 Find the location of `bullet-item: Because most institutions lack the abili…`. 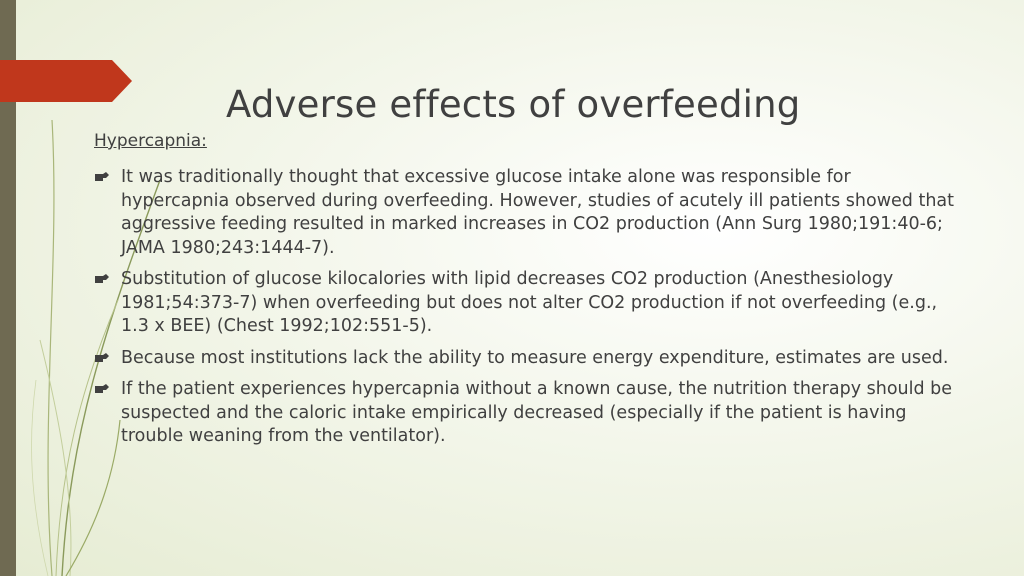

bullet-item: Because most institutions lack the abili… is located at coordinates (524, 359).